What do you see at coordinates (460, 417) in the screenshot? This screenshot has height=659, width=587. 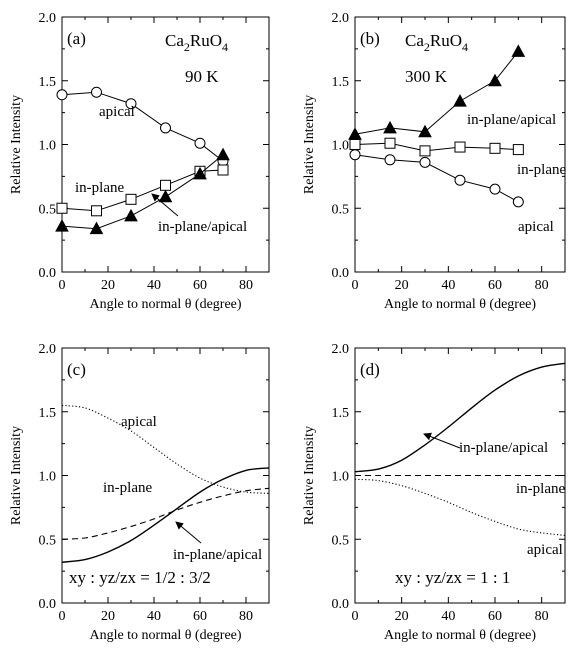 I see `panel-d-series-in-plane-apical-curve` at bounding box center [460, 417].